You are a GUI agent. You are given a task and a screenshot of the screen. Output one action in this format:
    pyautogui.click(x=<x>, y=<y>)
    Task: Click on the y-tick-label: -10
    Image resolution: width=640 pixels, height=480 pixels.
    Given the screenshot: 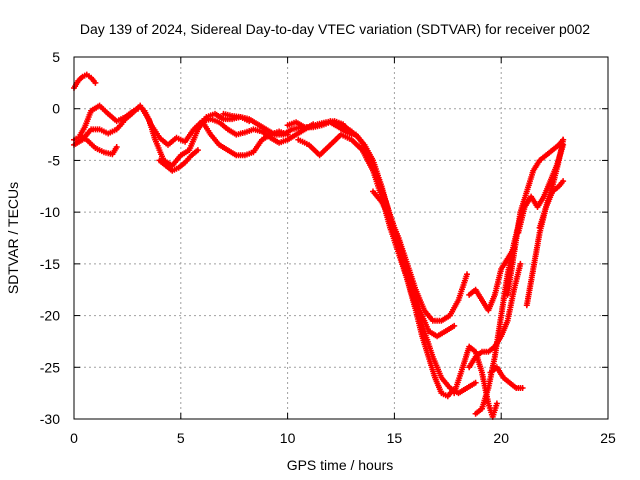 What is the action you would take?
    pyautogui.click(x=50, y=212)
    